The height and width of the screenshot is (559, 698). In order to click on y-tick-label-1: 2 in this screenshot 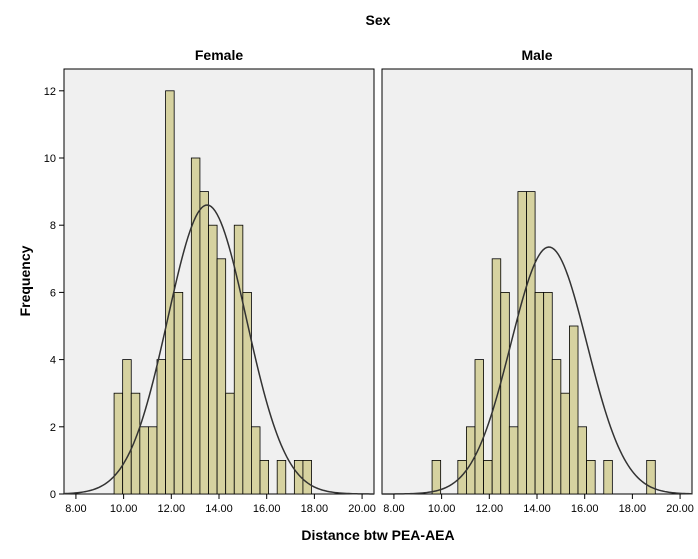, I will do `click(53, 428)`.